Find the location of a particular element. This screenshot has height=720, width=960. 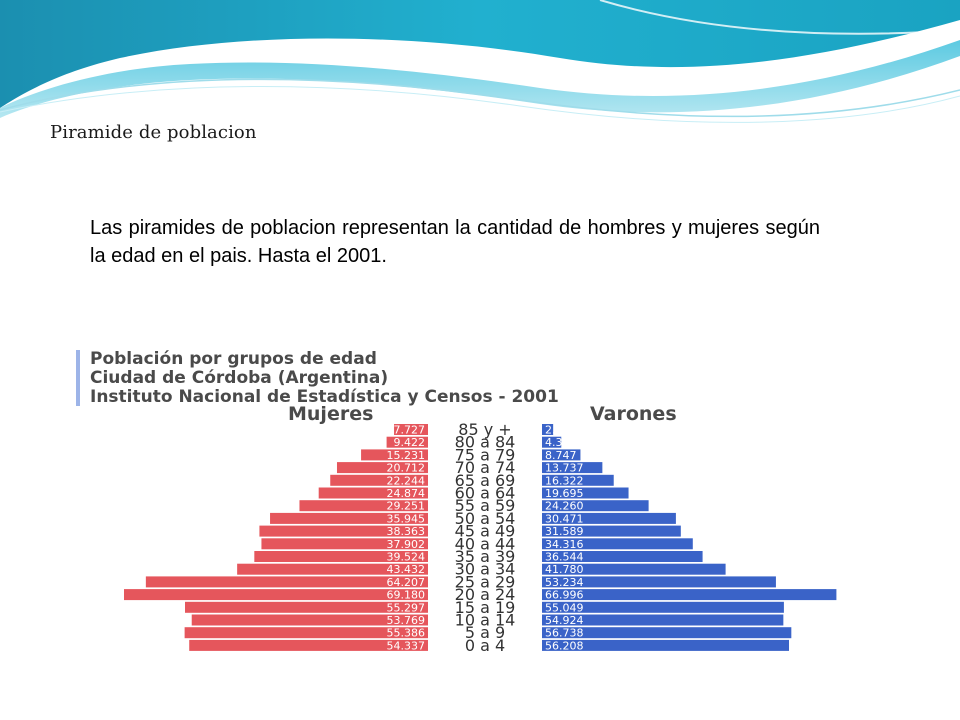

label-varones-13: 66.996 is located at coordinates (564, 595).